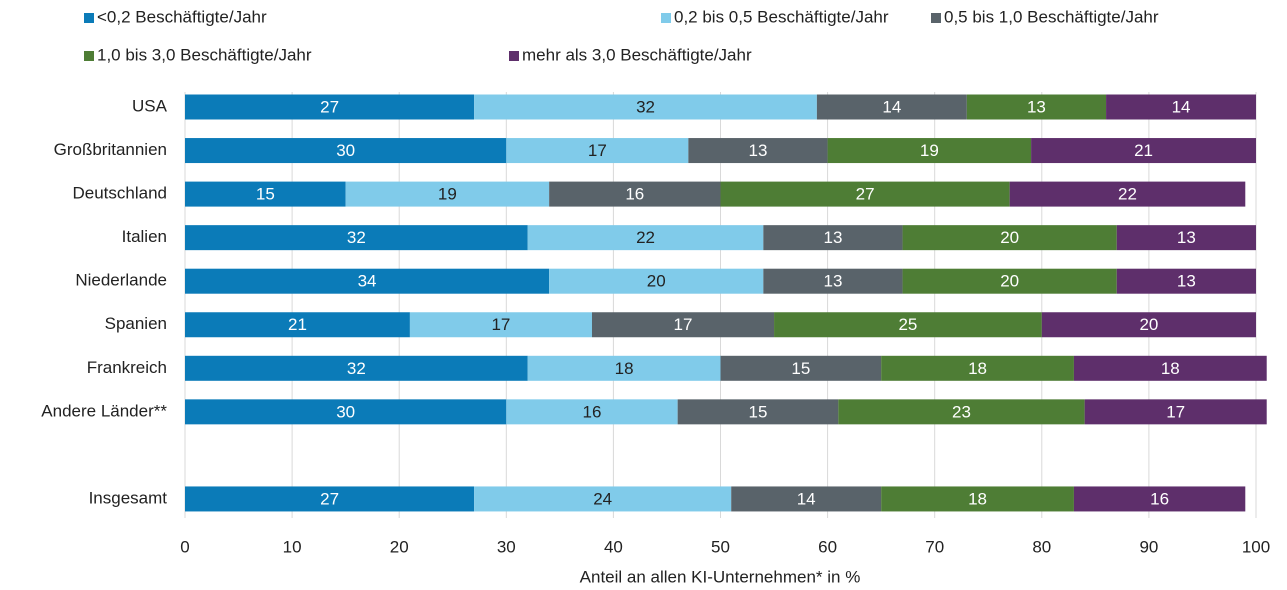 The image size is (1287, 590). I want to click on legend-label: 0,2 bis 0,5 Beschäftigte/Jahr, so click(781, 16).